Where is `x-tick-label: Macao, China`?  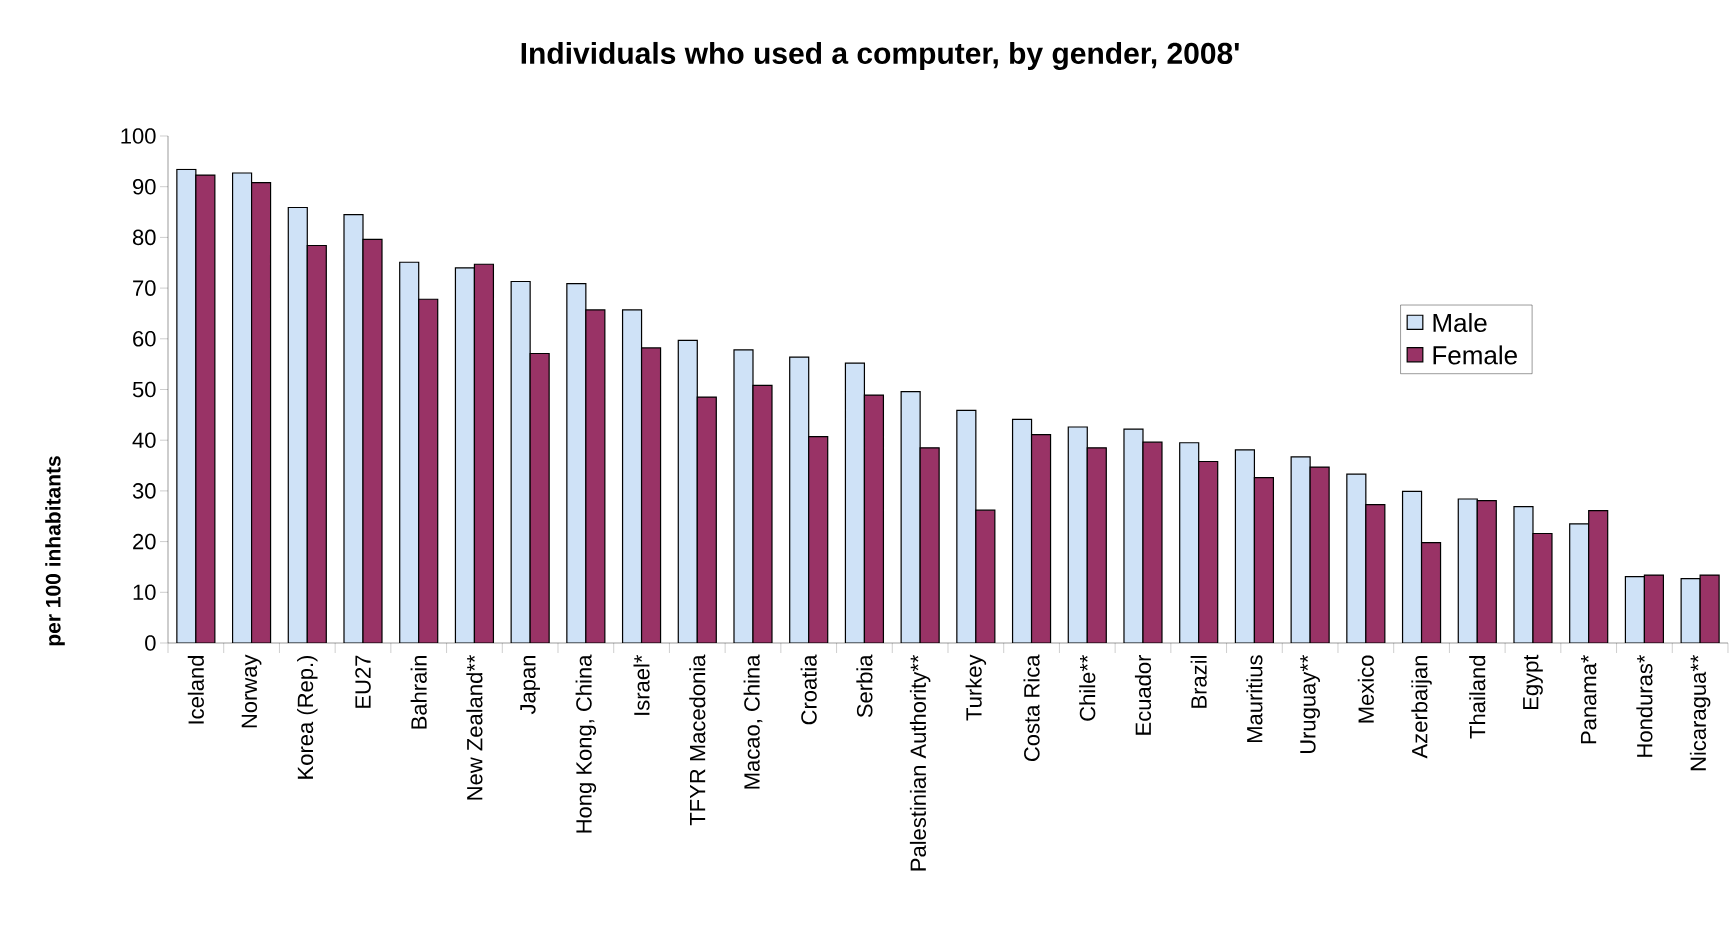 x-tick-label: Macao, China is located at coordinates (753, 721).